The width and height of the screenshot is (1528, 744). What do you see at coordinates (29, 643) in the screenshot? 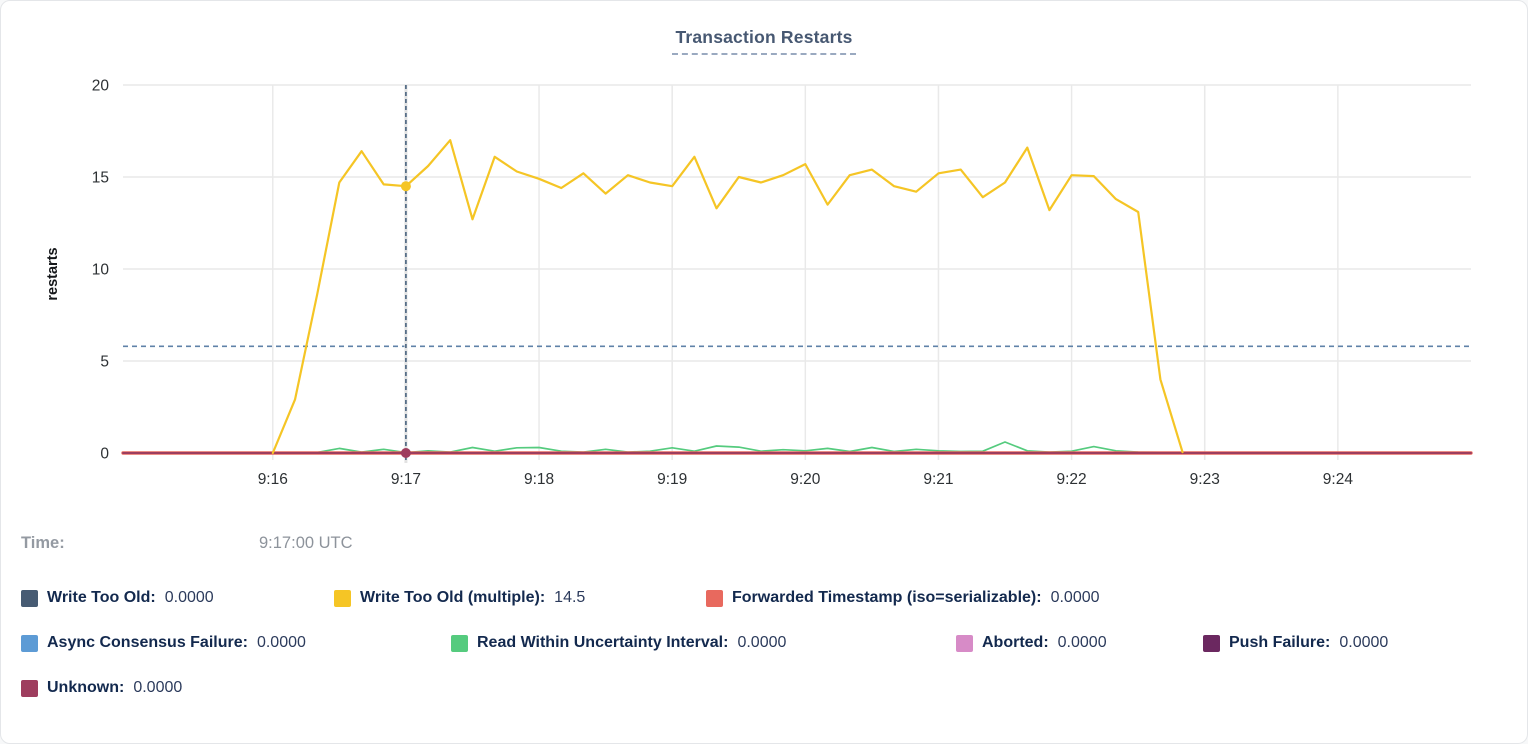
I see `legend-swatch-async-consensus-failure` at bounding box center [29, 643].